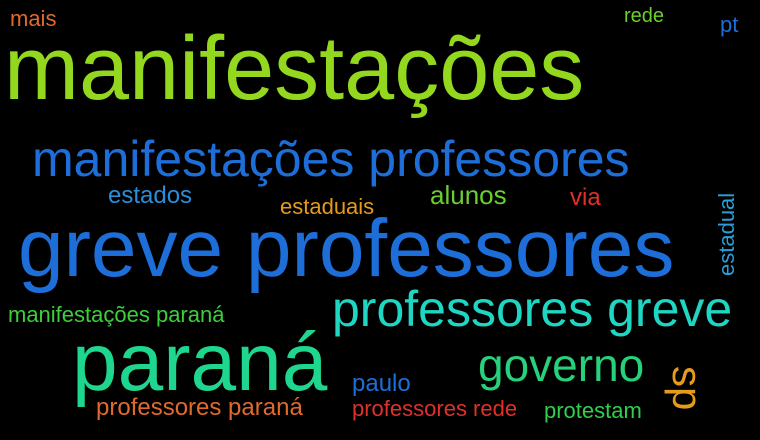 The width and height of the screenshot is (760, 440). Describe the element at coordinates (331, 159) in the screenshot. I see `word-manifestacoes-professores: manifestações professores` at that location.